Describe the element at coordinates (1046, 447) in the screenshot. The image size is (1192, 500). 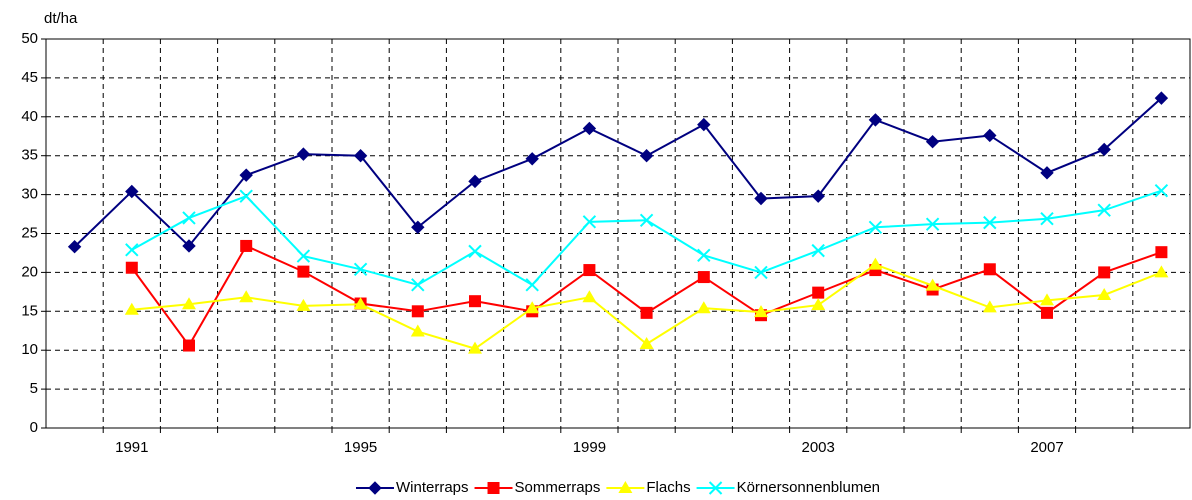
I see `x-tick-label: 2007` at that location.